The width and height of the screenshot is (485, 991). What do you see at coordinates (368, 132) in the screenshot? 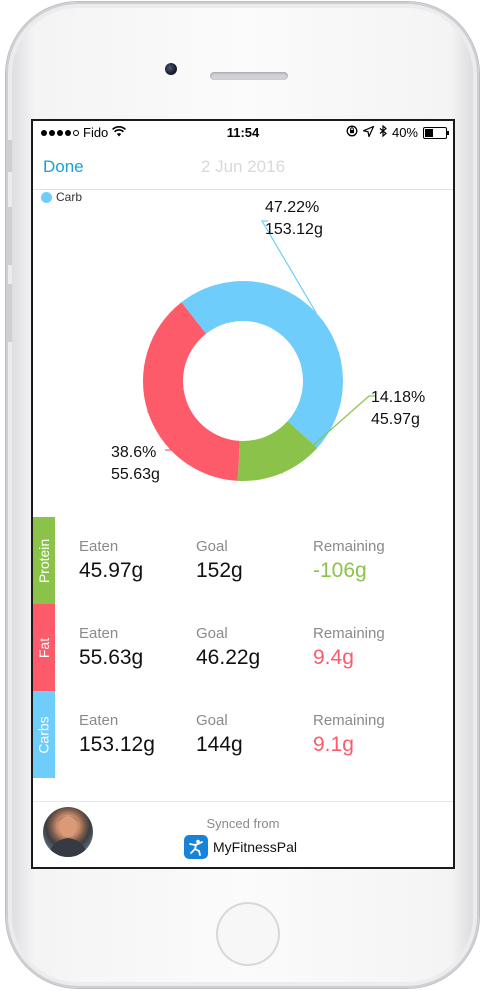
I see `location-arrow-icon` at bounding box center [368, 132].